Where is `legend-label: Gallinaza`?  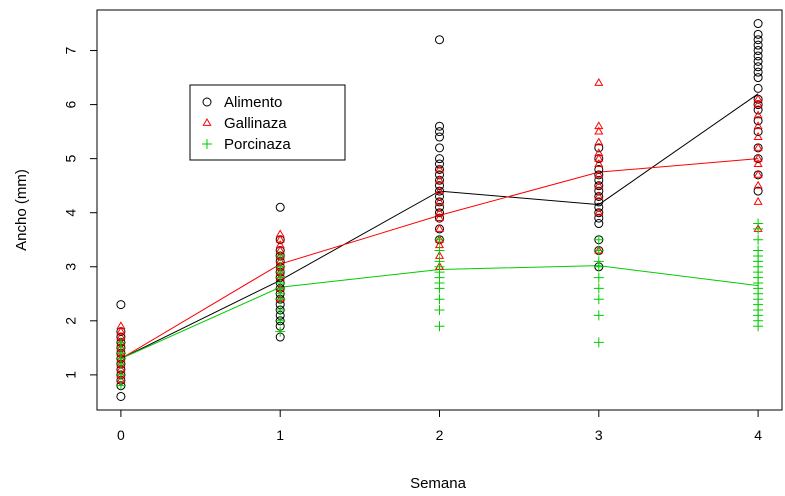
legend-label: Gallinaza is located at coordinates (255, 123).